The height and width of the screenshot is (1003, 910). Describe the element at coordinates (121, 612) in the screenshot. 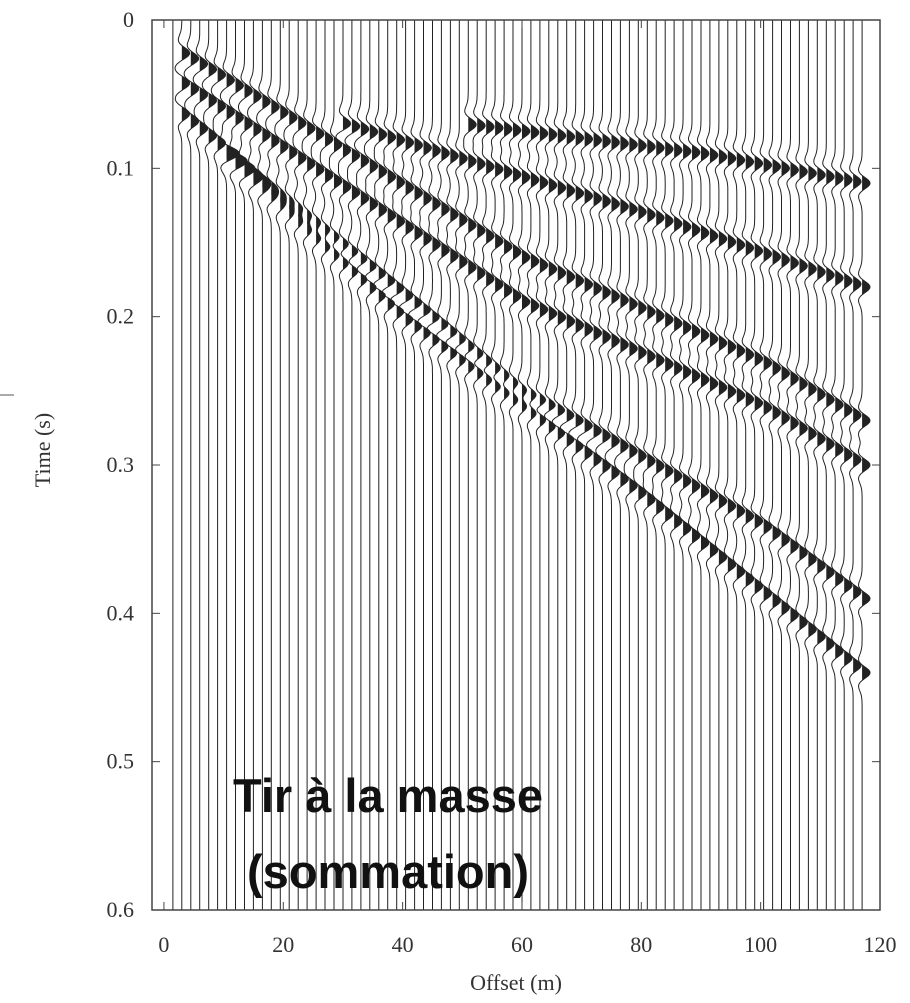

I see `y-tick-label: 0.4` at that location.